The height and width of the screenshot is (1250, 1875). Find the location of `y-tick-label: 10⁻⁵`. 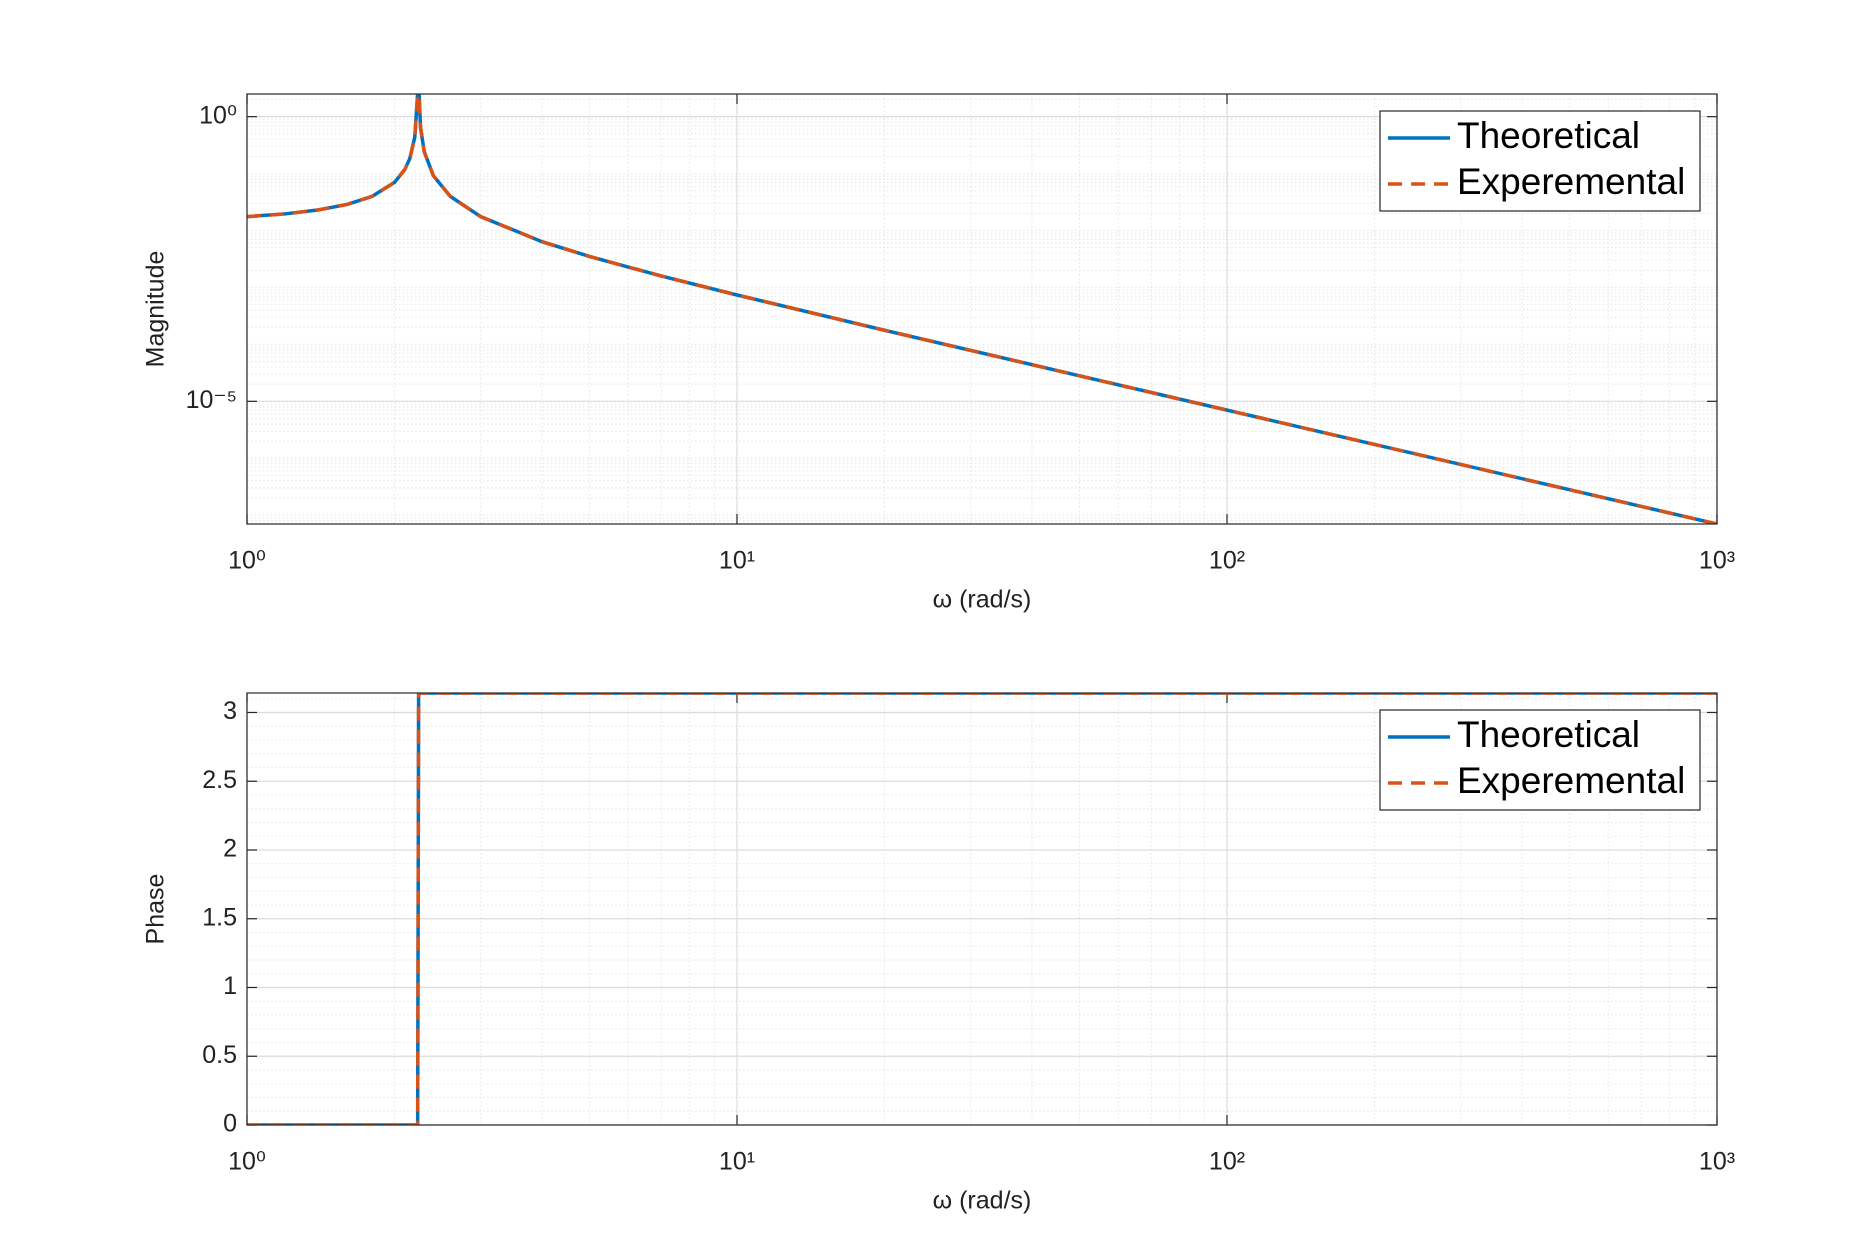

y-tick-label: 10⁻⁵ is located at coordinates (211, 400).